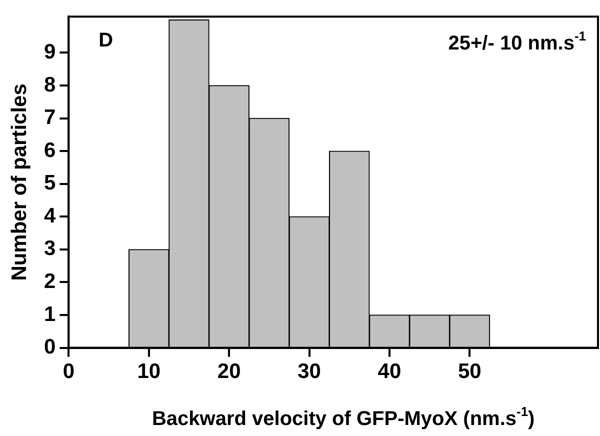 The width and height of the screenshot is (600, 436). I want to click on y-tick-label: 7, so click(50, 118).